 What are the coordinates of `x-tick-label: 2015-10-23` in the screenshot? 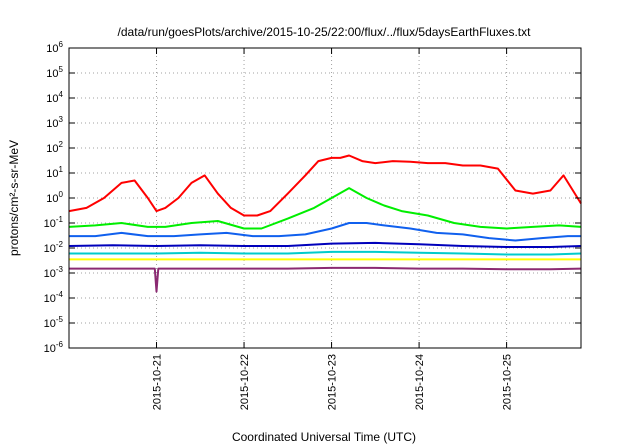 It's located at (333, 382).